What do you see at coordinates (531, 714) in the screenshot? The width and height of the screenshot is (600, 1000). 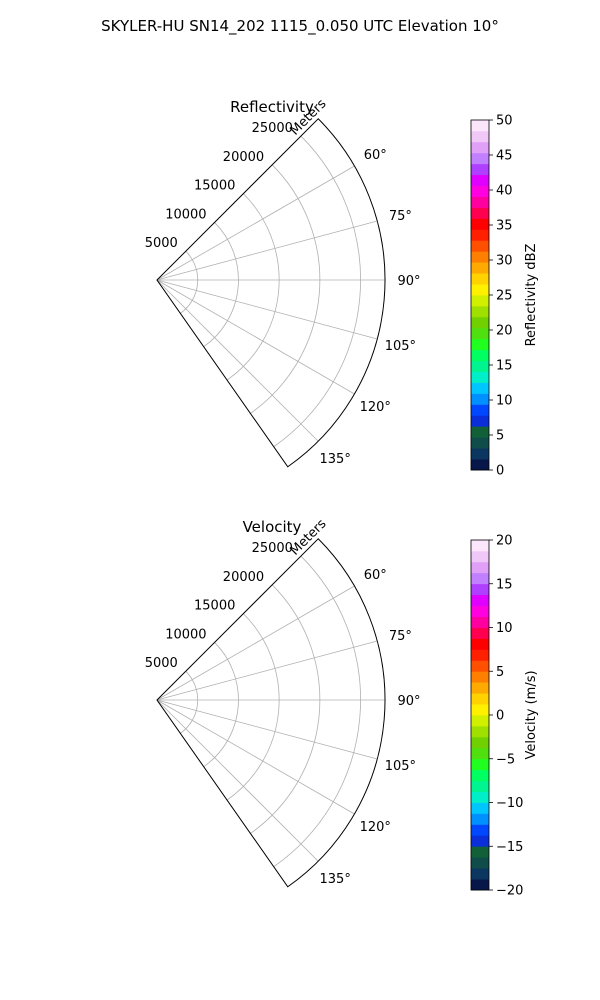 I see `velocity-colorbar-label: Velocity (m/s)` at bounding box center [531, 714].